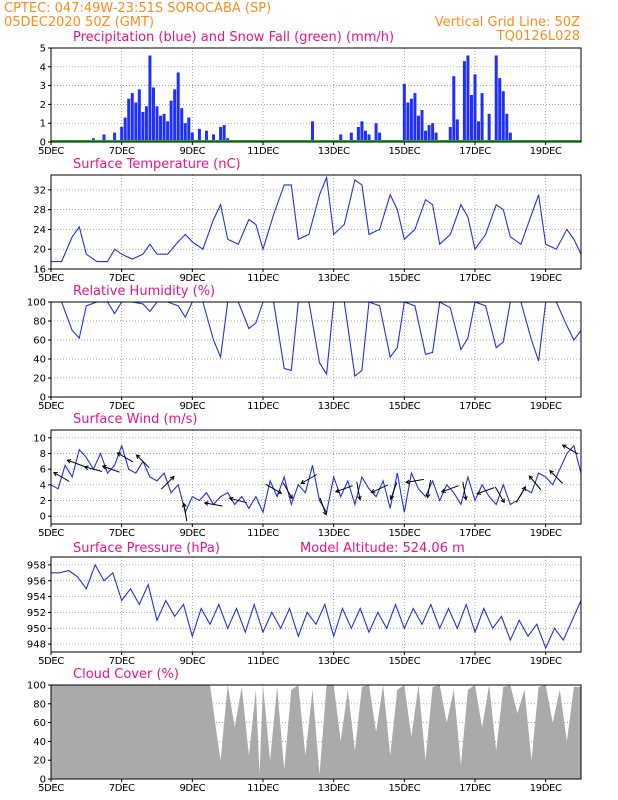 The image size is (618, 800). I want to click on cloud-xtick-label: 13DEC, so click(334, 788).